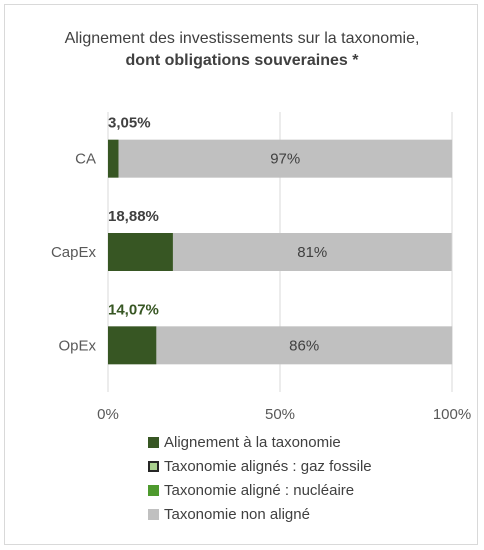 The image size is (484, 550). I want to click on legend-label-aligned: Alignement à la taxonomie, so click(252, 442).